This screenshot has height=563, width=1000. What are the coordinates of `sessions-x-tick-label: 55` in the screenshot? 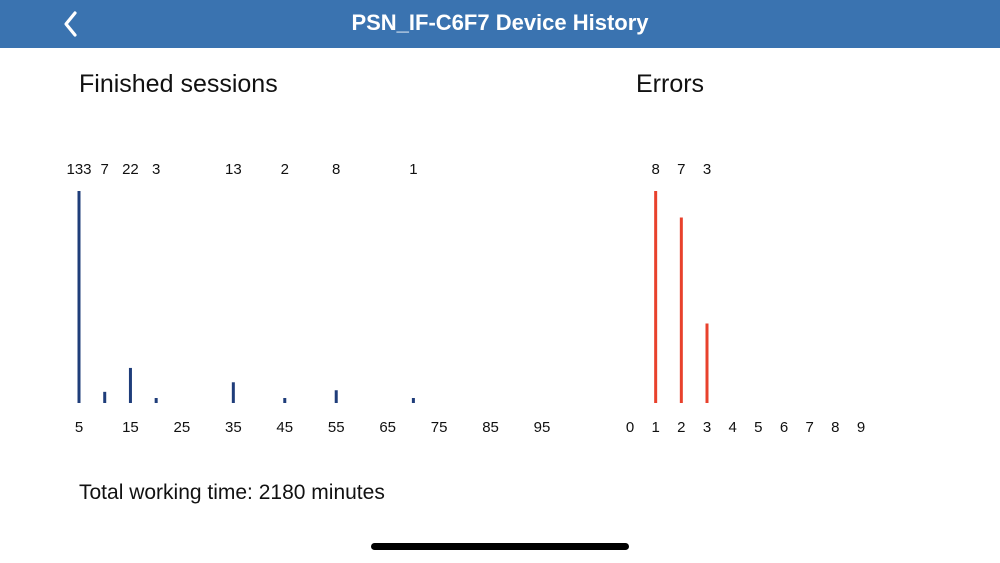 It's located at (336, 427).